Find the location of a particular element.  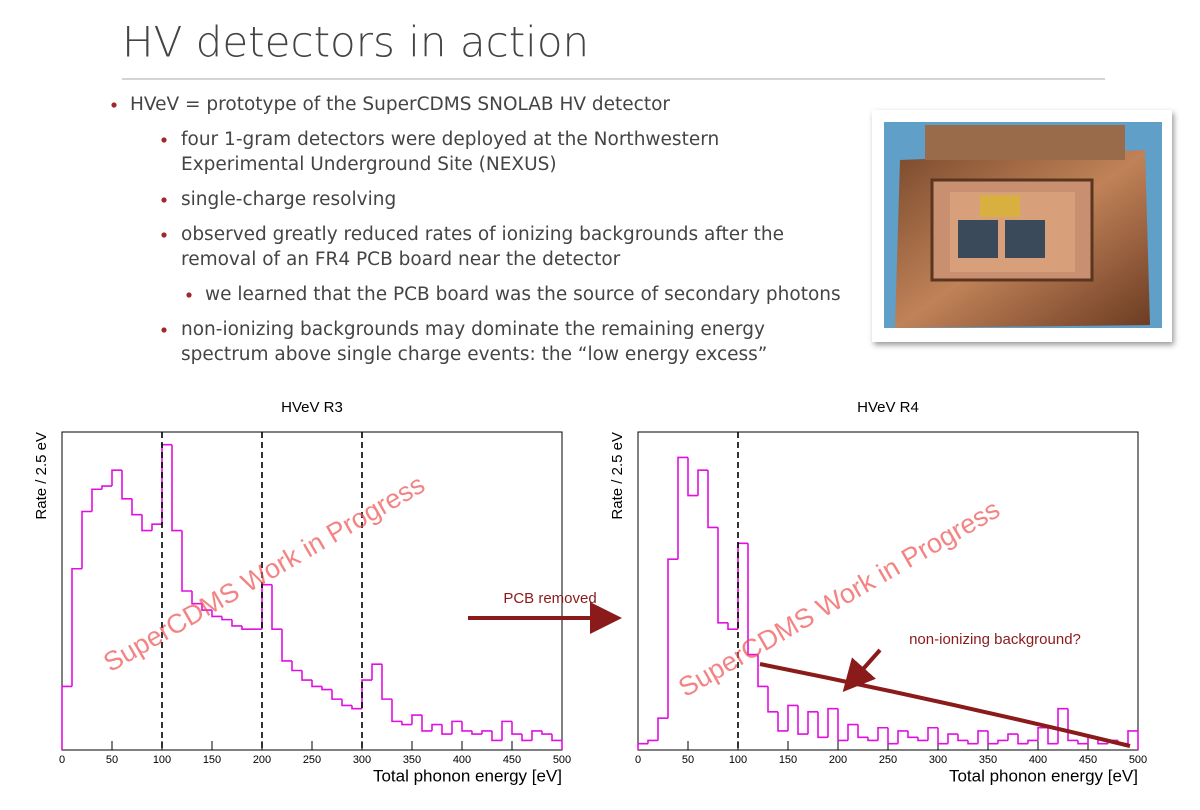

annotations: PCB removed non-ionizing background? is located at coordinates (799, 669).